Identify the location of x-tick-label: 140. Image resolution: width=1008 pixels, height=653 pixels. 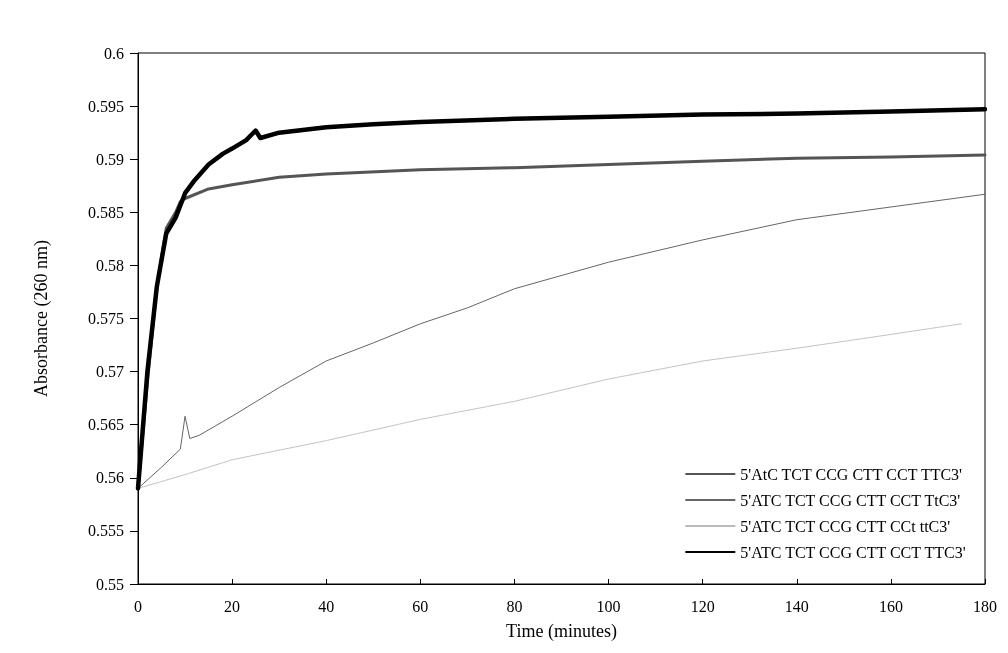
(796, 606).